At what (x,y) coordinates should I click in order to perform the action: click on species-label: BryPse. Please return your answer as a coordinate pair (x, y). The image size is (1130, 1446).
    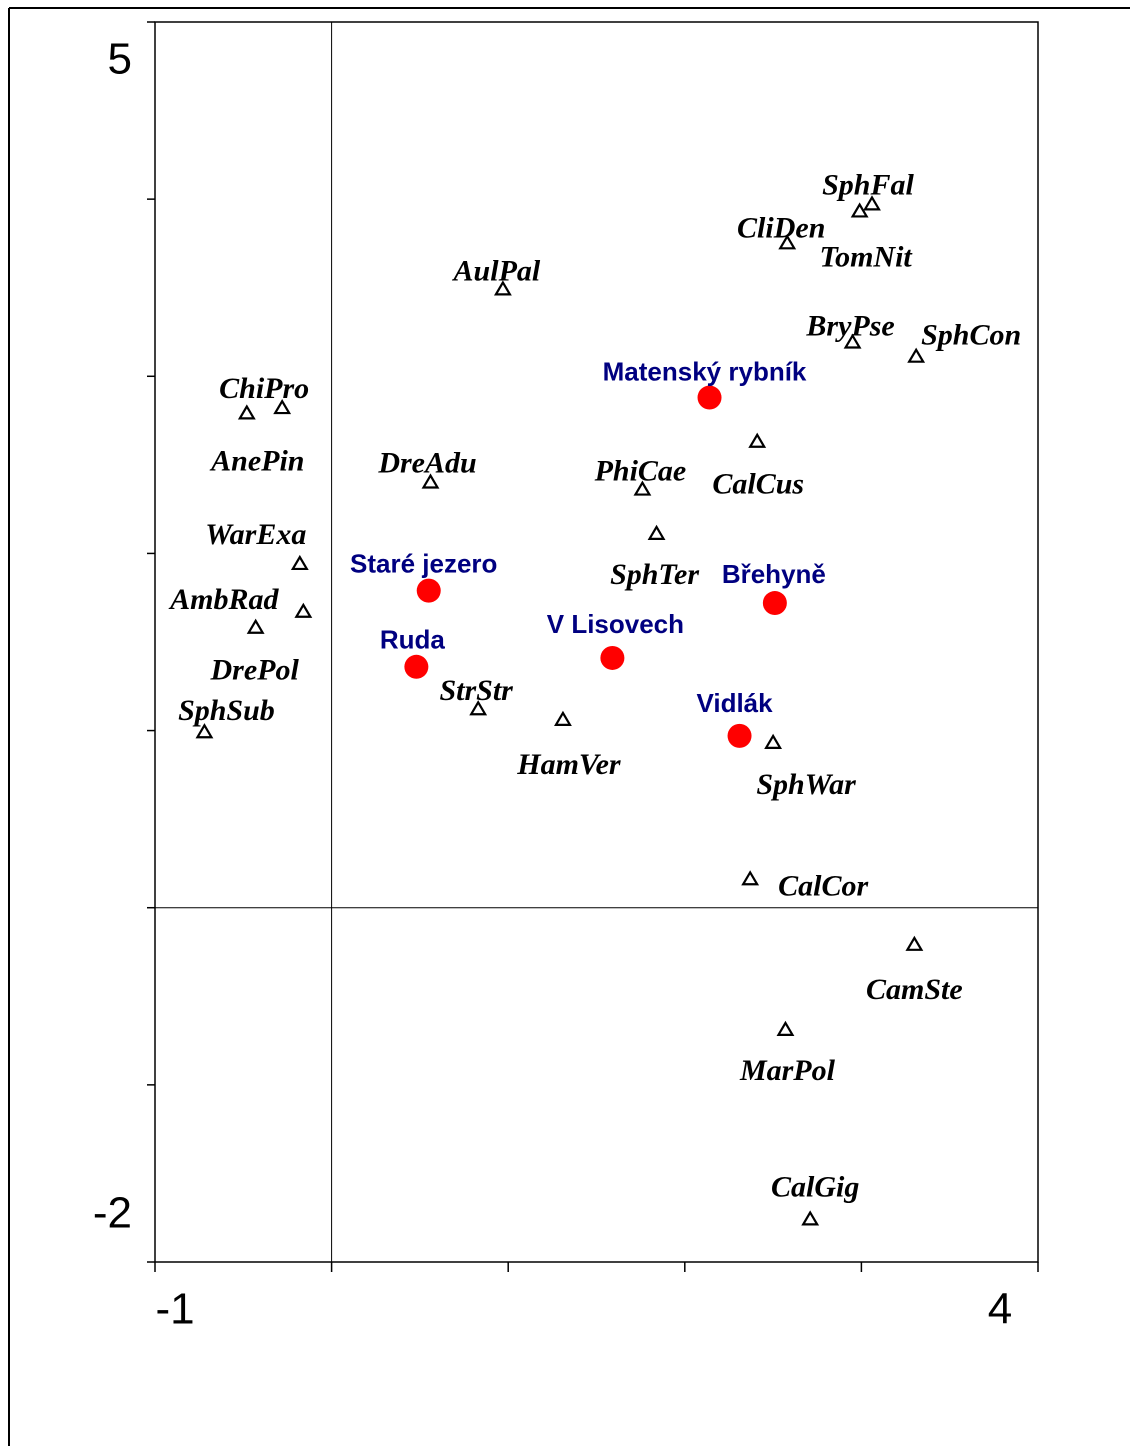
    Looking at the image, I should click on (849, 326).